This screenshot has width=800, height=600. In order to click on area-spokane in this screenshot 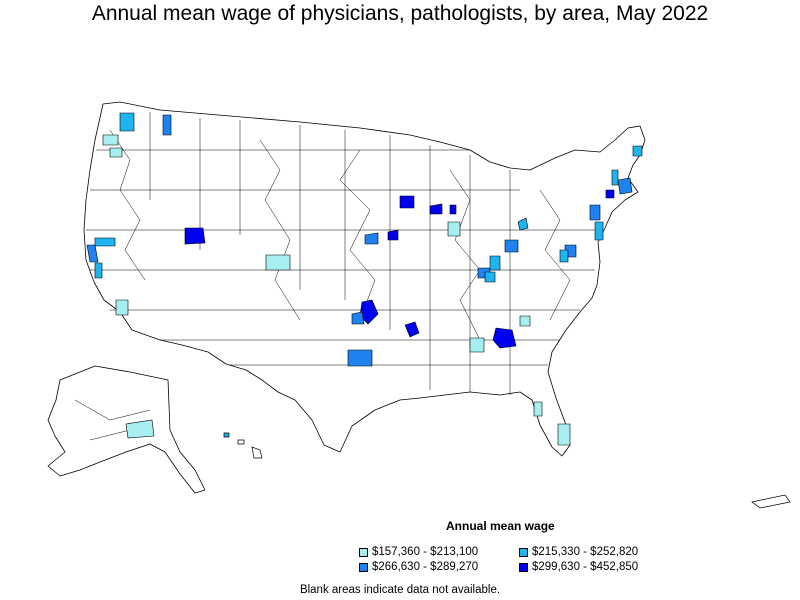, I will do `click(167, 125)`.